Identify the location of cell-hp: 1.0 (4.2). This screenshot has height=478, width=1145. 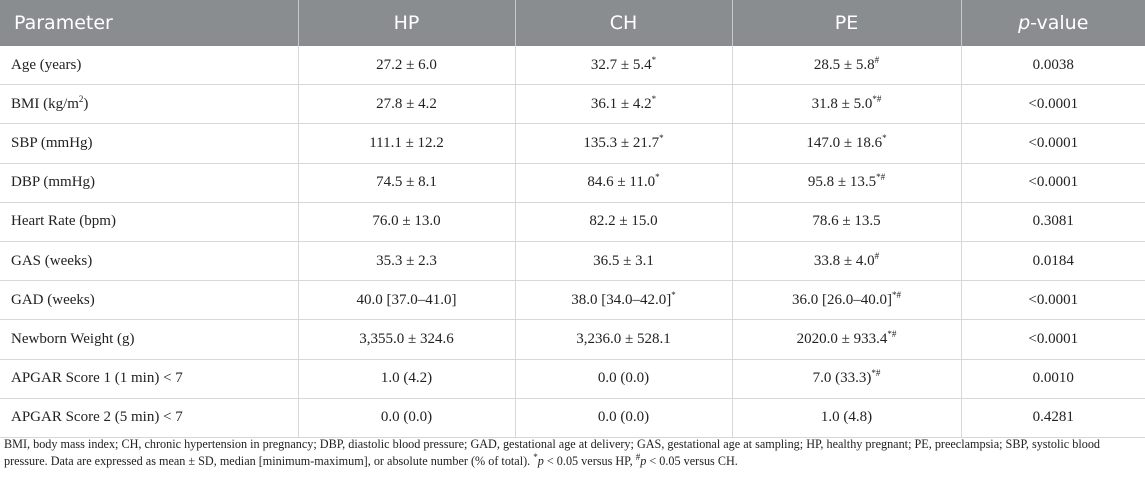
(406, 379).